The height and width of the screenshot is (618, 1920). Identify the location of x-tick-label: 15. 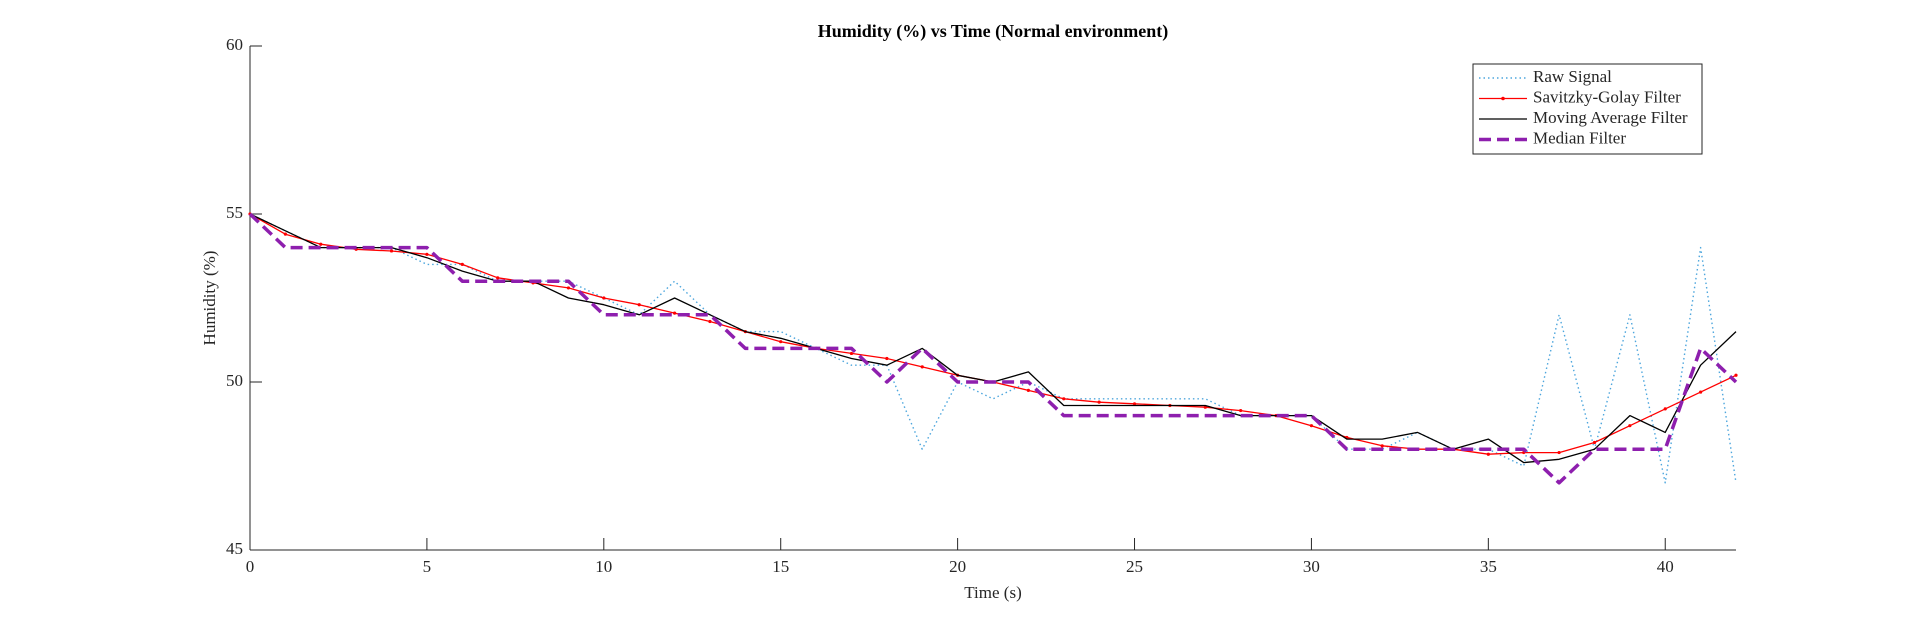
(780, 566).